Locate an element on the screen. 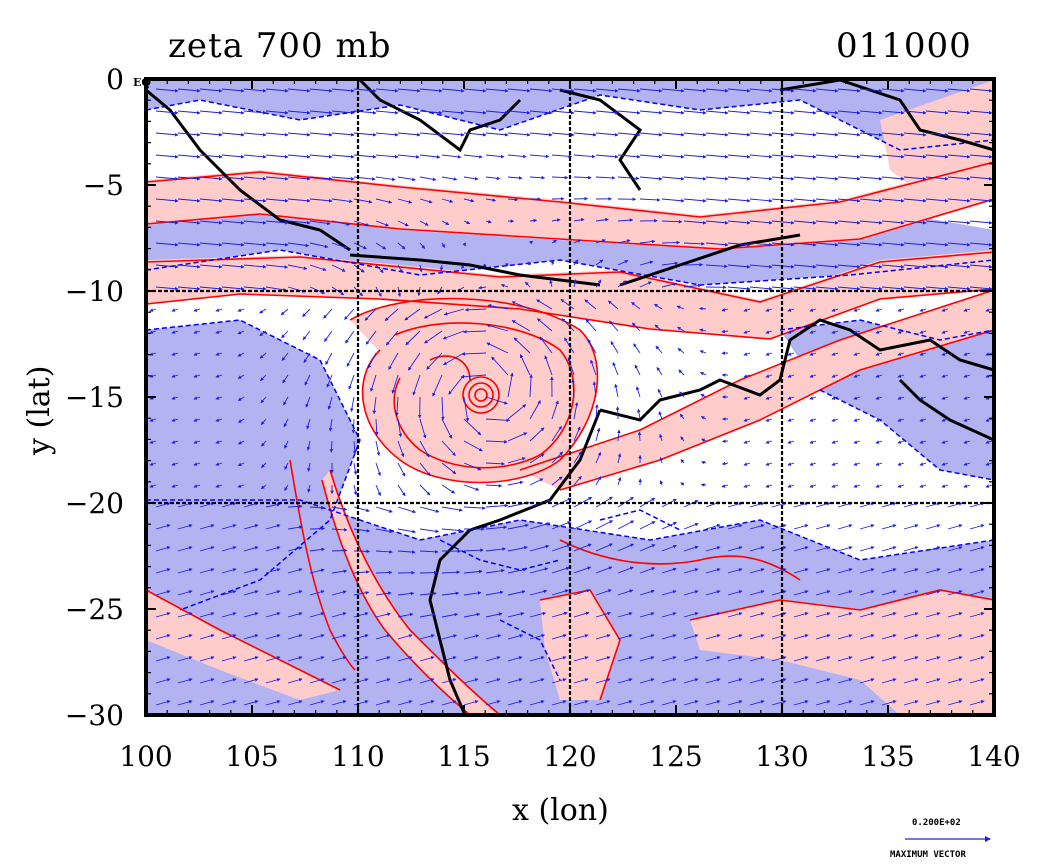 This screenshot has width=1056, height=865. y-tick-label: −5 is located at coordinates (103, 185).